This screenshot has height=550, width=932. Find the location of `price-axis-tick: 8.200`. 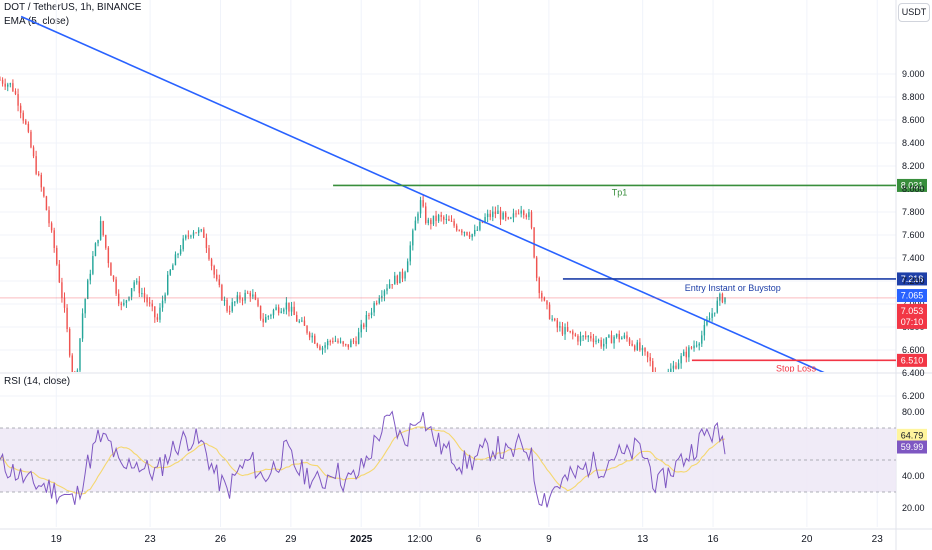

price-axis-tick: 8.200 is located at coordinates (913, 166).